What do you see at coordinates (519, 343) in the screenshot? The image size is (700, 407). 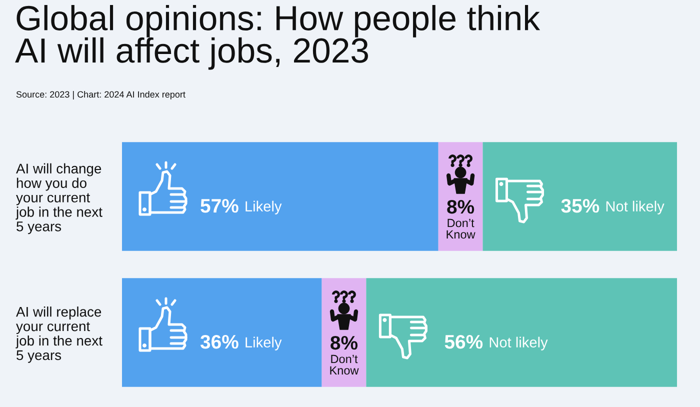 I see `text: Not likely` at bounding box center [519, 343].